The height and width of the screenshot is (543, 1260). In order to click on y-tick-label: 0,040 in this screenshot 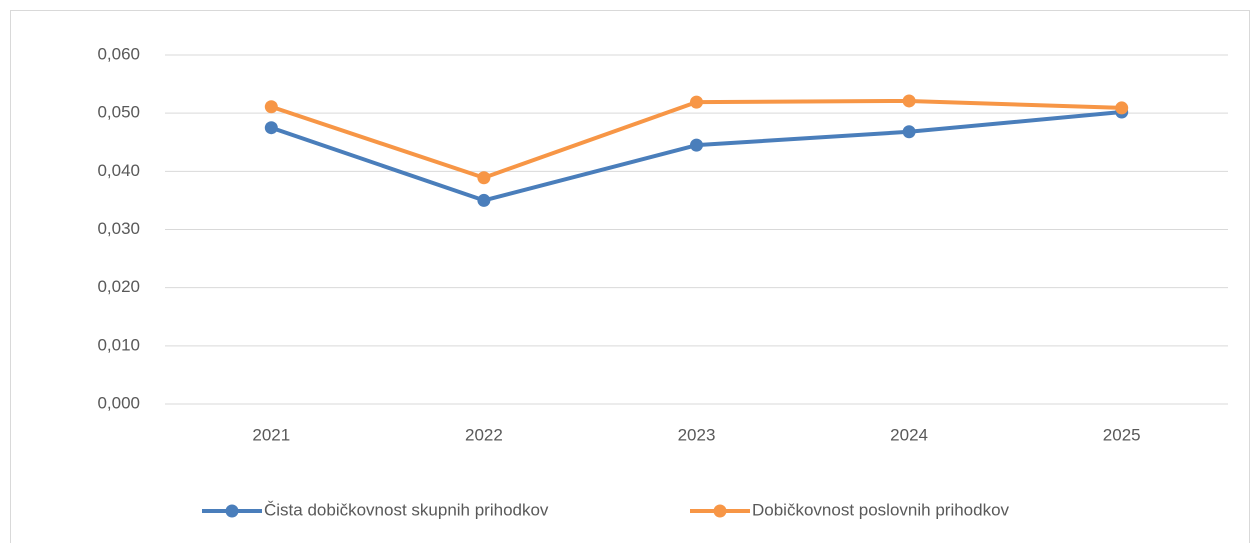, I will do `click(118, 170)`.